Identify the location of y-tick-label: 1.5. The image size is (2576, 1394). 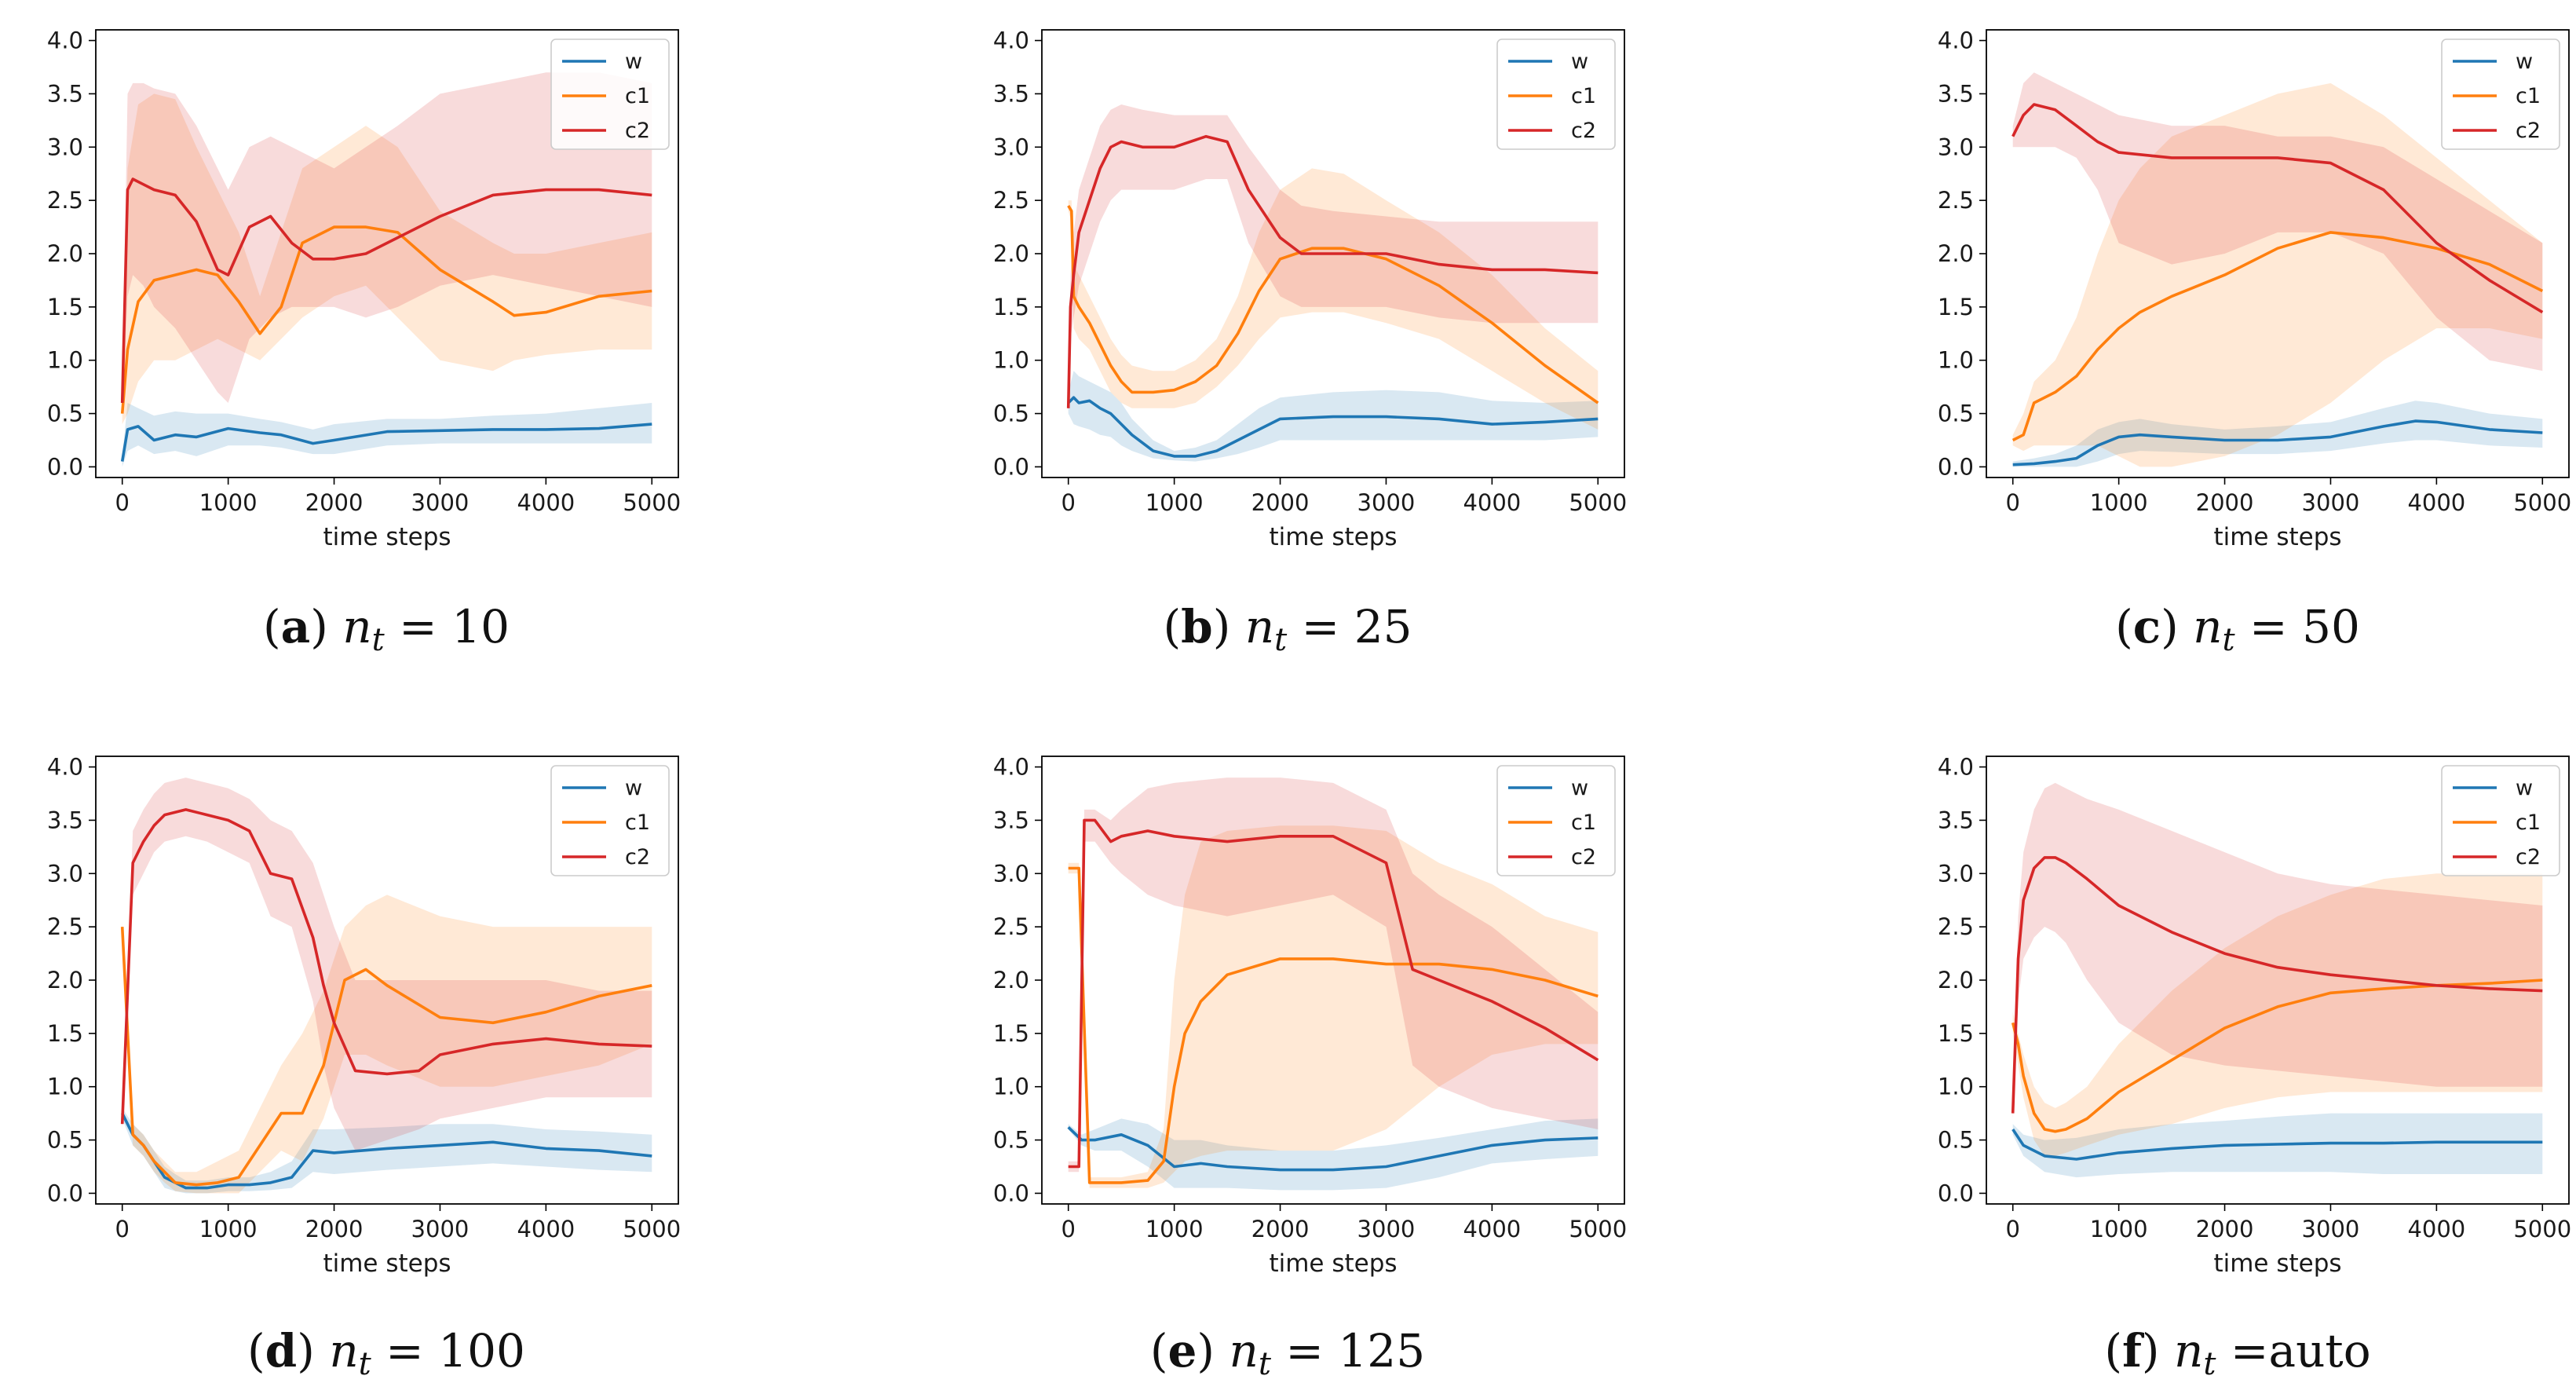
(65, 1033).